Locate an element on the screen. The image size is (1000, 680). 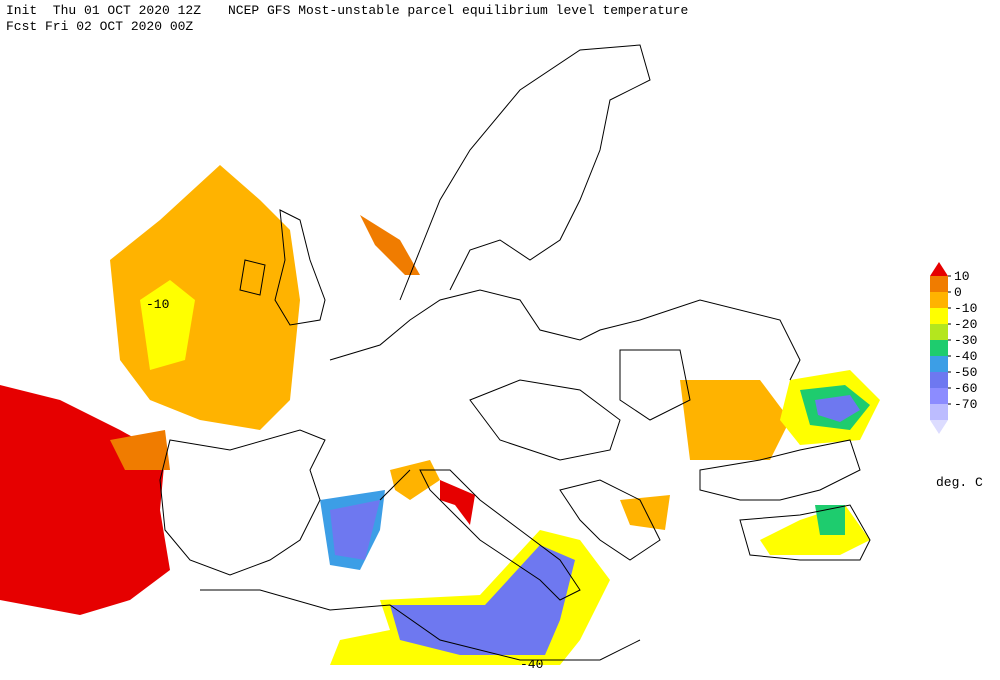
legend-label: 10 is located at coordinates (962, 276).